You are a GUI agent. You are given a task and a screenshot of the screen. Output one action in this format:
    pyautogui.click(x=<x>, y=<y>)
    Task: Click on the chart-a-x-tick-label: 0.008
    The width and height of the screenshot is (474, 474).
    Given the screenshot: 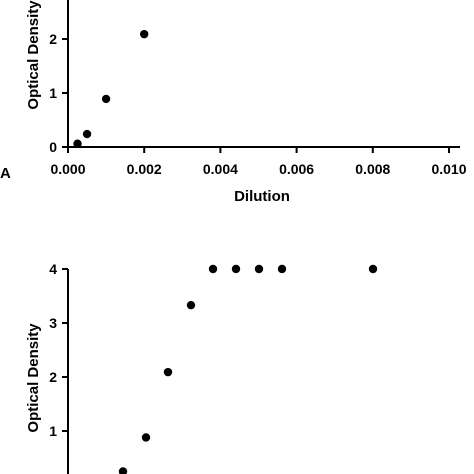 What is the action you would take?
    pyautogui.click(x=372, y=169)
    